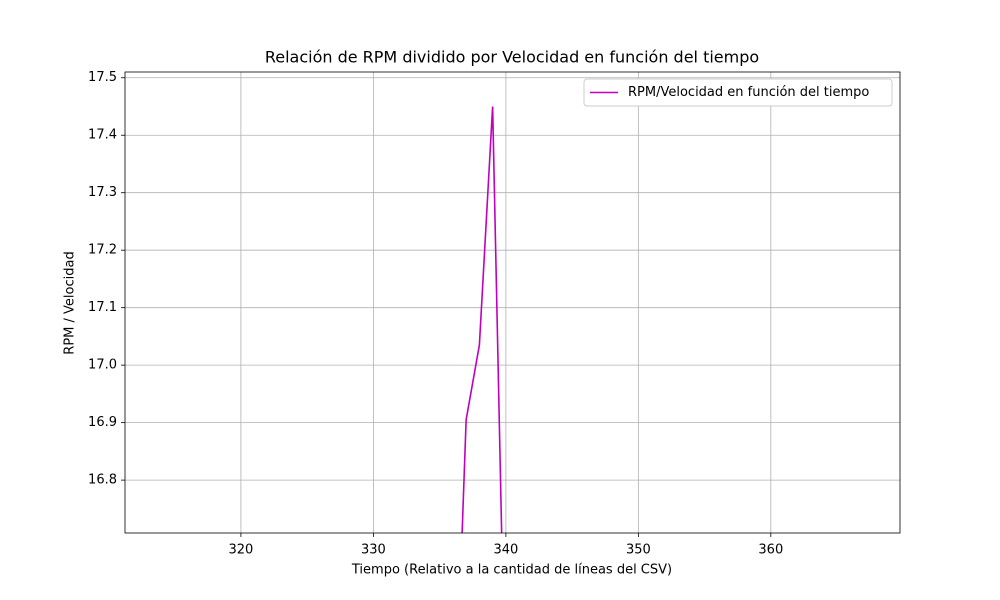 Image resolution: width=1000 pixels, height=600 pixels. Describe the element at coordinates (70, 302) in the screenshot. I see `y-axis-label: RPM / Velocidad` at that location.